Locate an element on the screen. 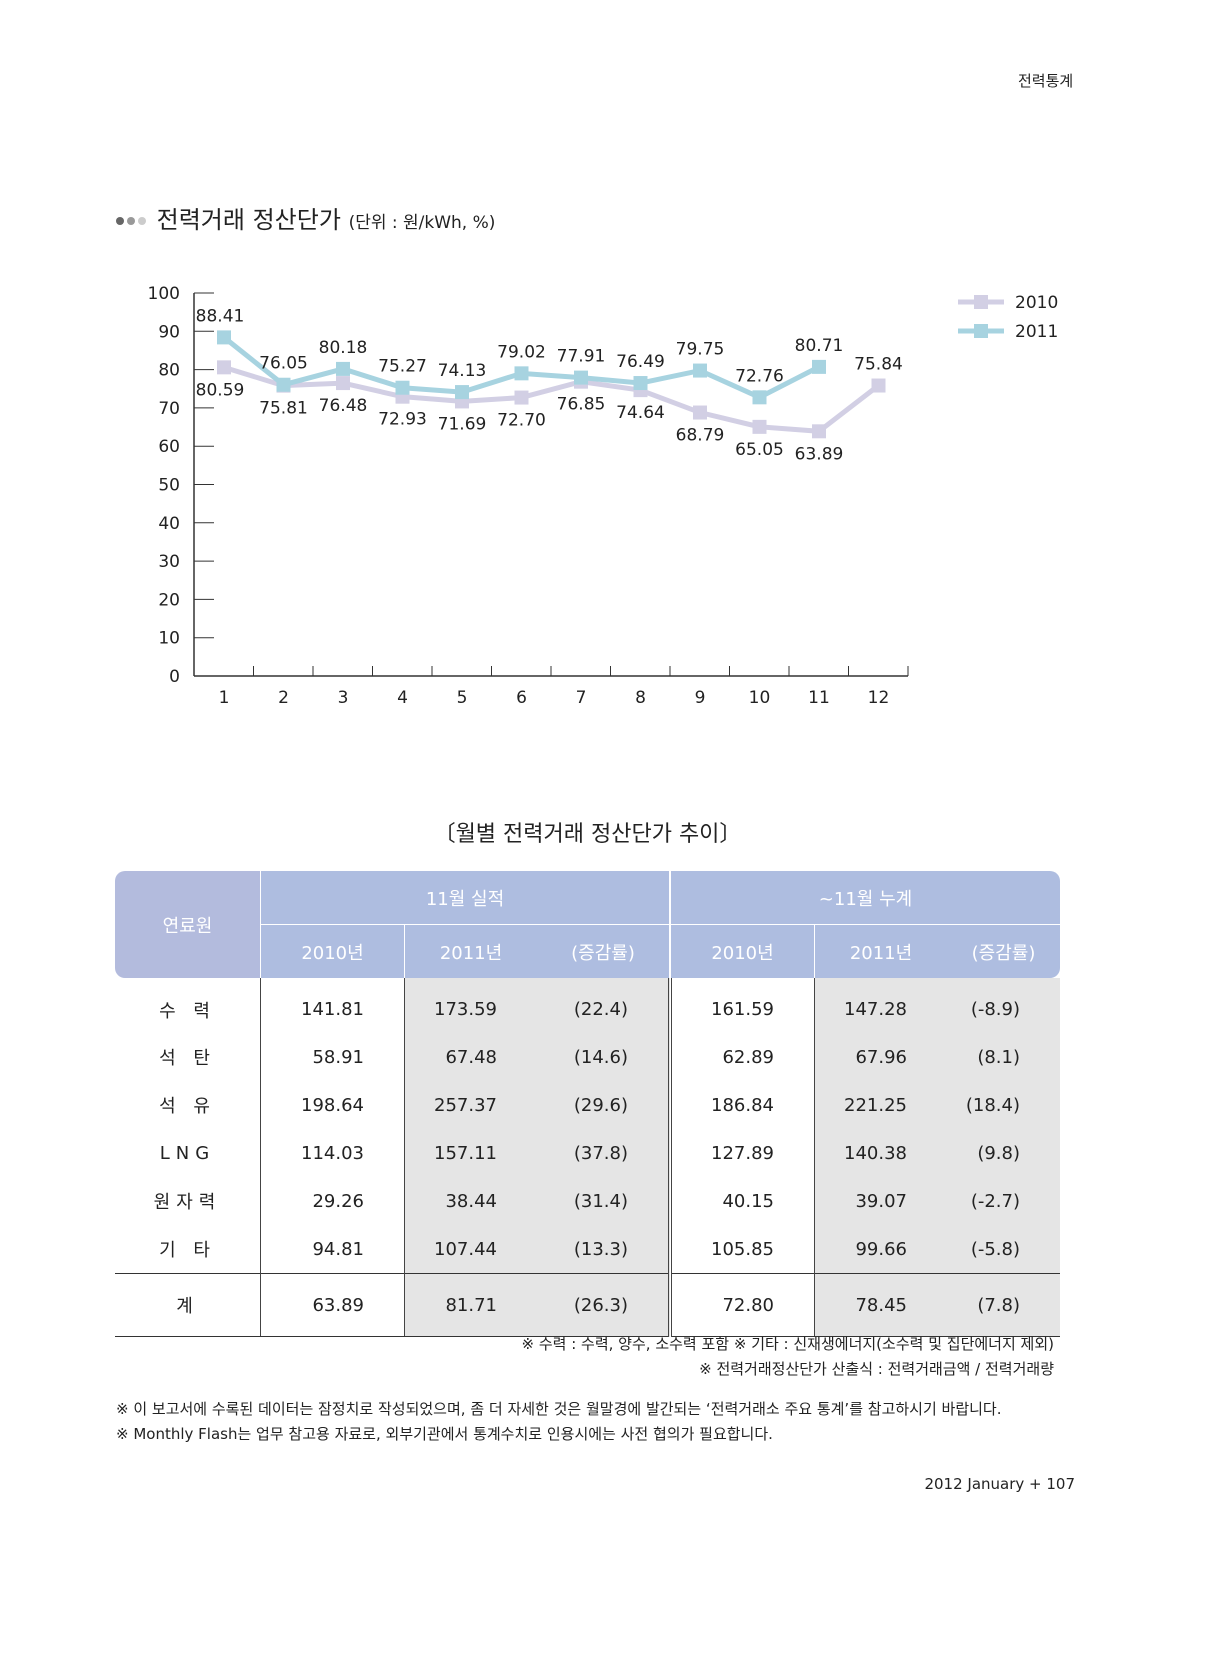 Image resolution: width=1227 pixels, height=1660 pixels. legend-marker-2011 is located at coordinates (981, 331).